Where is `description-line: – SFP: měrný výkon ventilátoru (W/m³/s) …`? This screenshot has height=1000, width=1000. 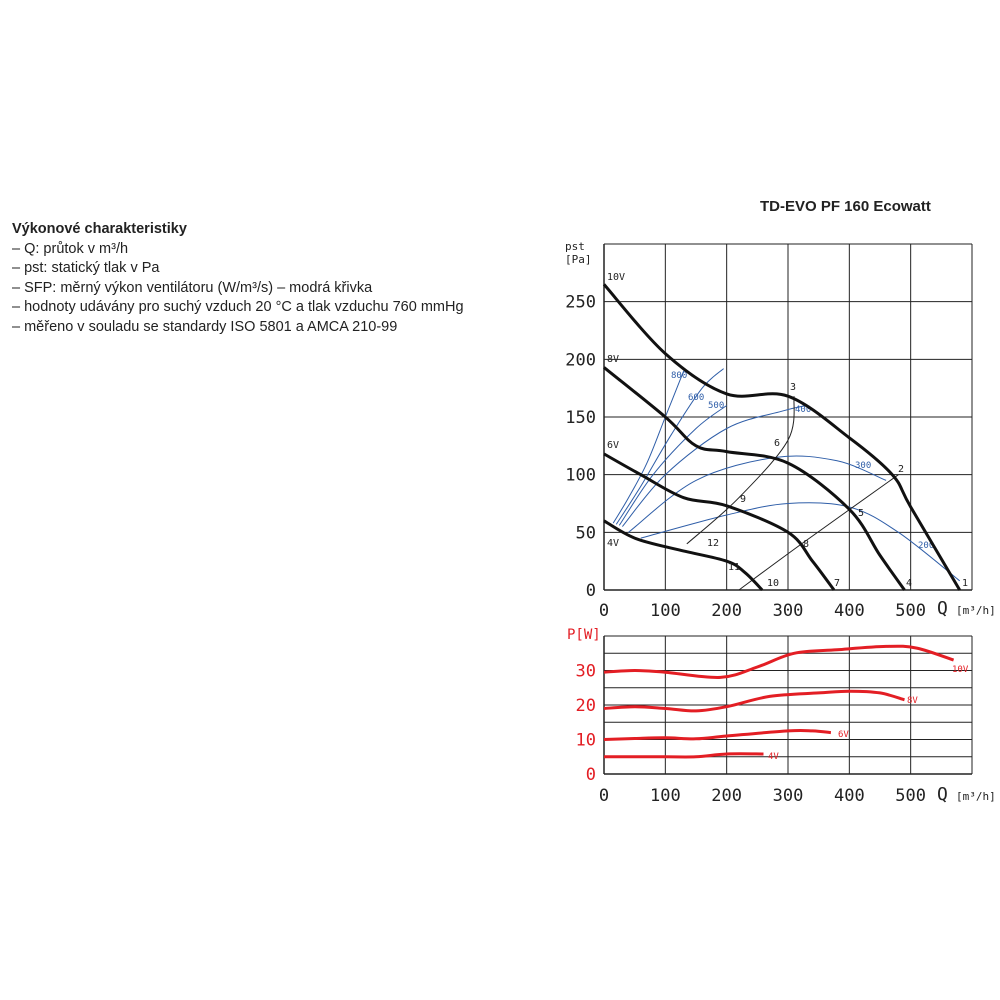 description-line: – SFP: měrný výkon ventilátoru (W/m³/s) … is located at coordinates (192, 287).